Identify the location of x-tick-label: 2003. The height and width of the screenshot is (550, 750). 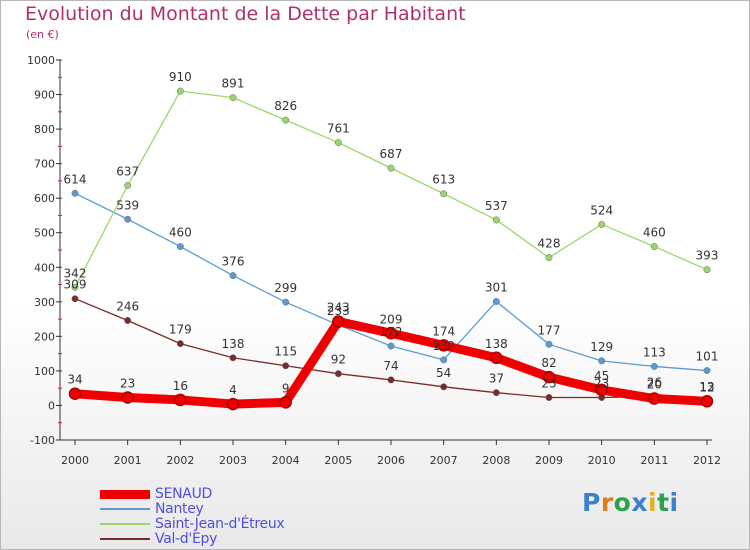
(233, 460).